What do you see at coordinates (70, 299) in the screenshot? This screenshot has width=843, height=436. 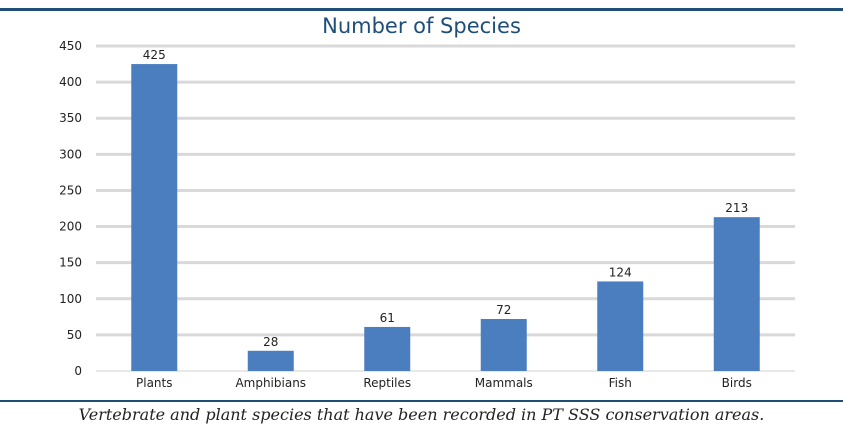 I see `y-tick-label: 100` at bounding box center [70, 299].